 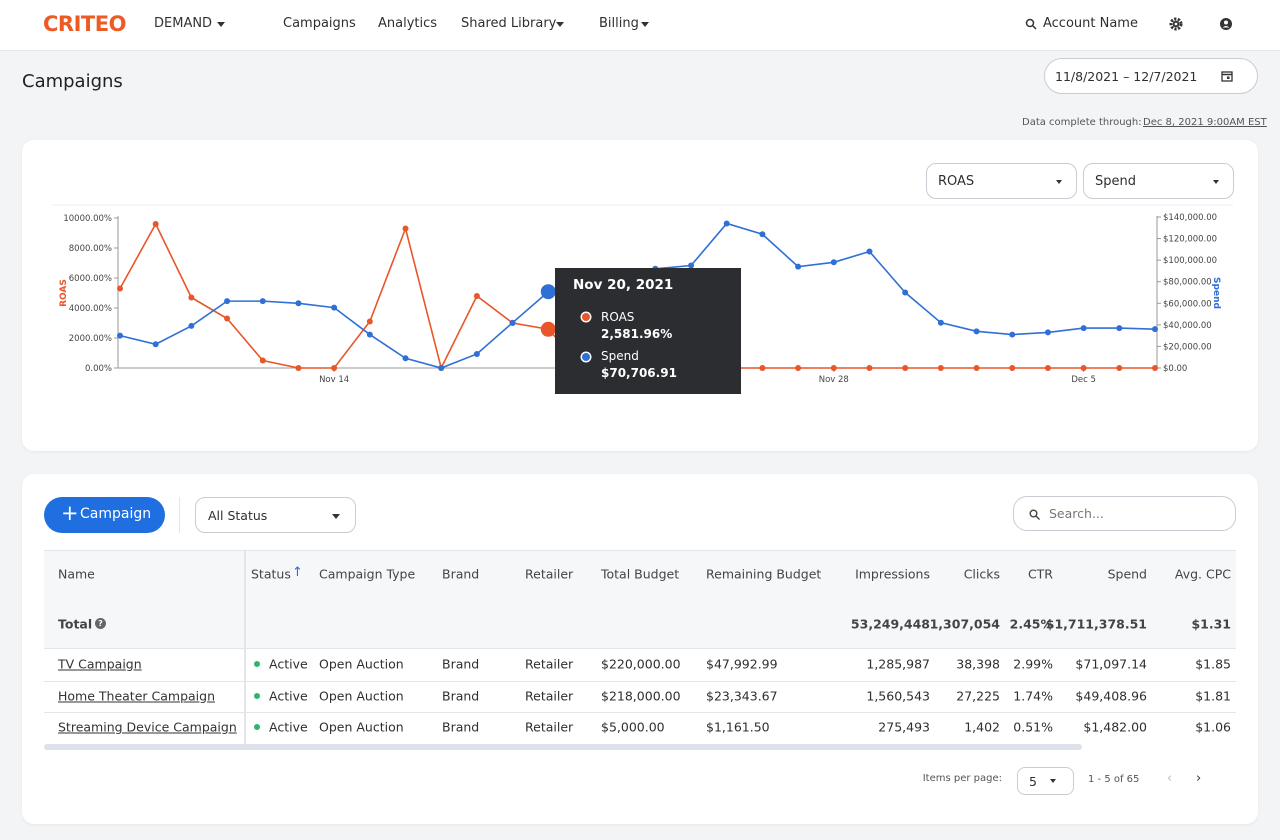 I want to click on column-header: Remaining Budget, so click(x=763, y=574).